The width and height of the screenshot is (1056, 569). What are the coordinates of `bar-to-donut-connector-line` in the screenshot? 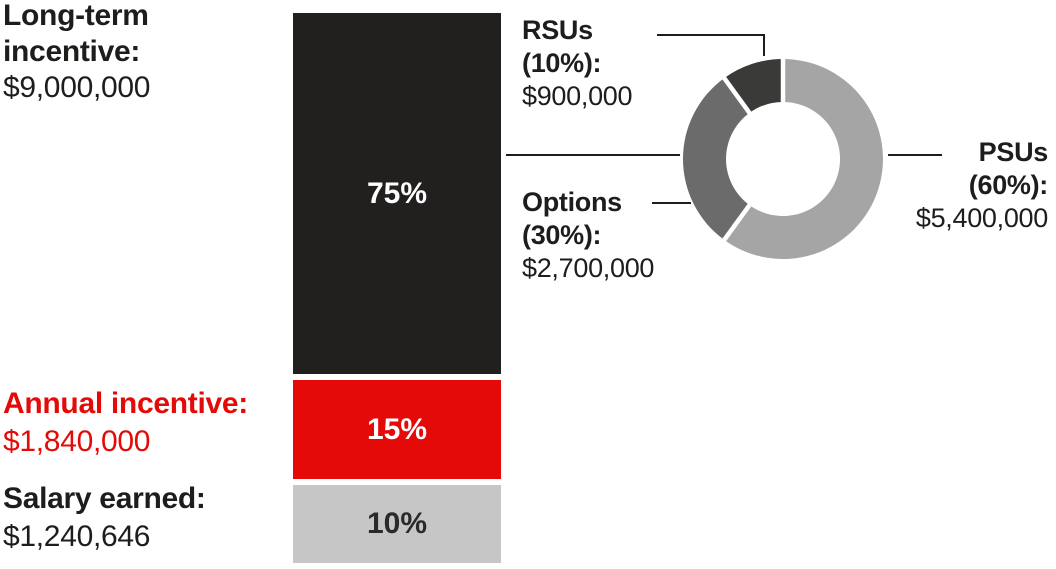 It's located at (593, 155).